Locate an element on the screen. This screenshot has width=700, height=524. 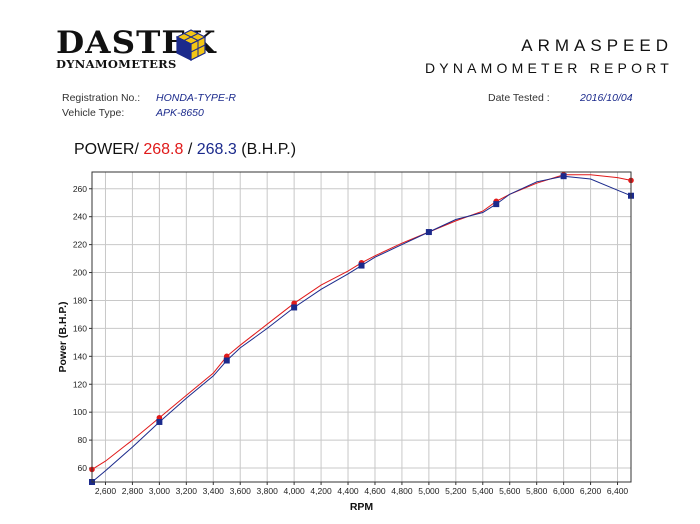
x-tick-label: 5,600 is located at coordinates (510, 491).